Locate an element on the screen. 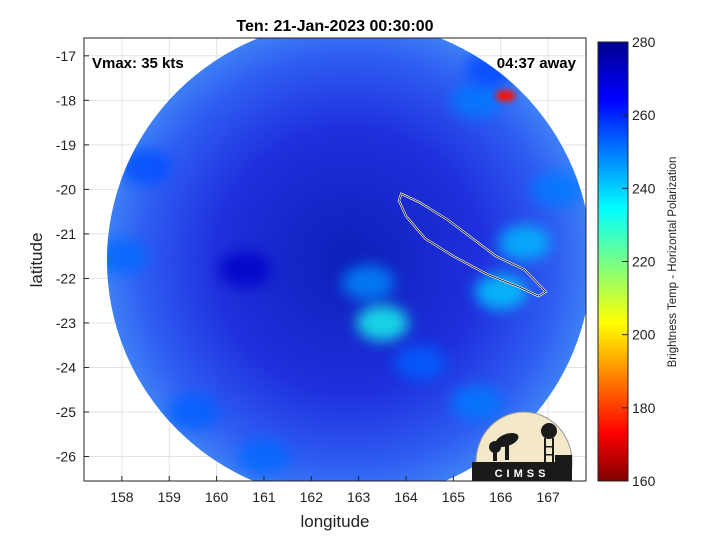 The height and width of the screenshot is (540, 720). colorbar-tick-label: 160 is located at coordinates (644, 481).